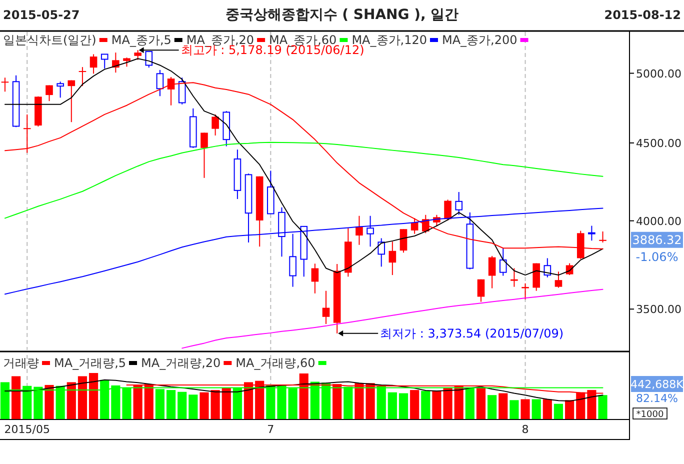 The width and height of the screenshot is (684, 464). What do you see at coordinates (659, 309) in the screenshot?
I see `y-tick-label: 3500.00` at bounding box center [659, 309].